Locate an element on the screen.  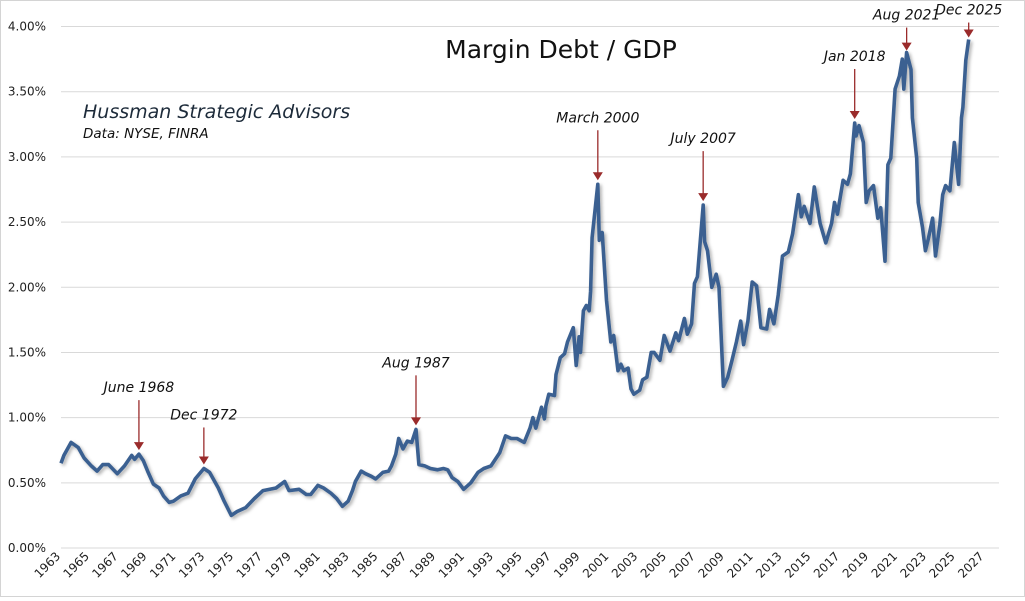
x-tick-label: 2017 is located at coordinates (826, 564).